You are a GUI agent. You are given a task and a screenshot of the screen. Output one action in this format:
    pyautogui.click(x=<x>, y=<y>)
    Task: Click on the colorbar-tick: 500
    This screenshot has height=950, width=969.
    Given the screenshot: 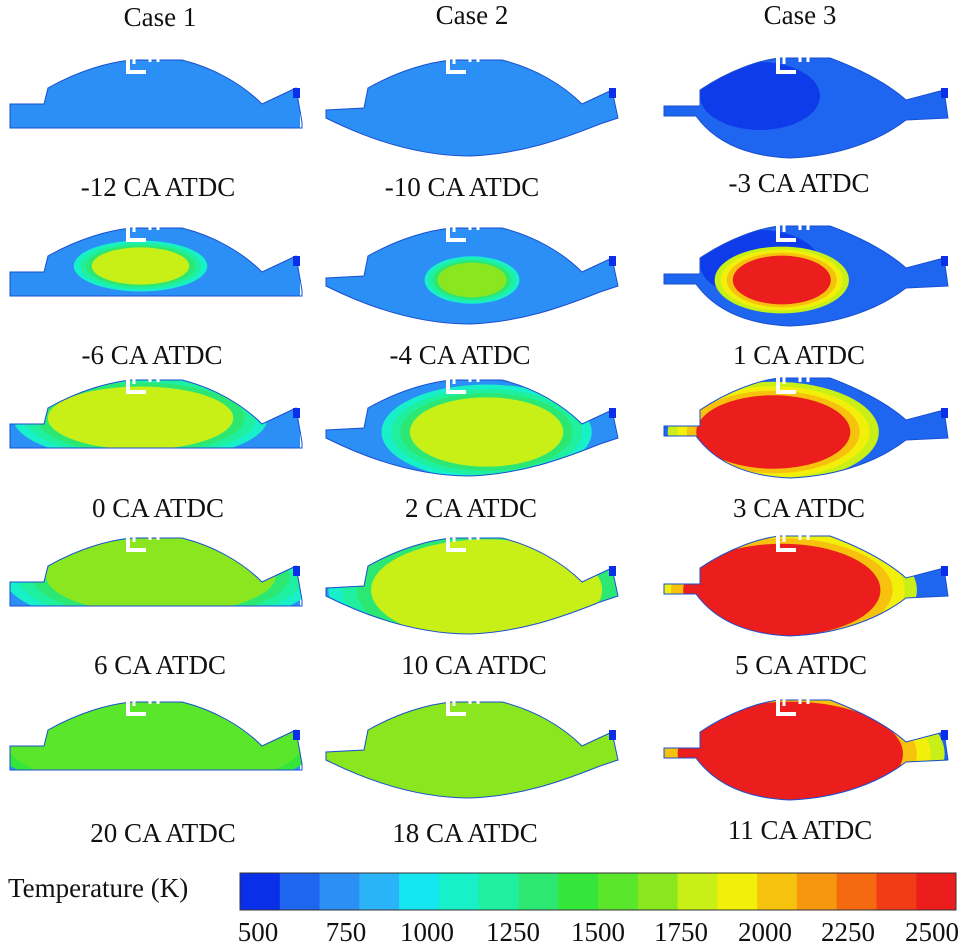 What is the action you would take?
    pyautogui.click(x=258, y=932)
    